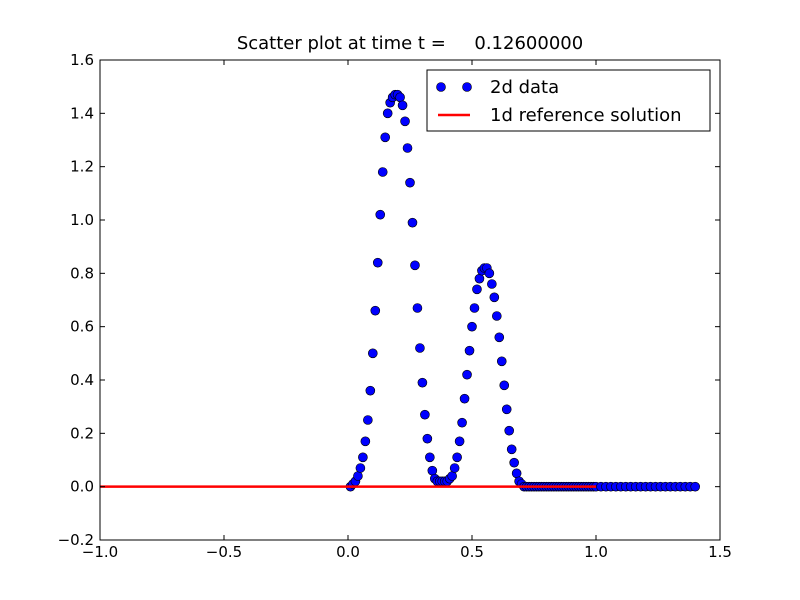  Describe the element at coordinates (586, 115) in the screenshot. I see `legend-label-1d-reference: 1d reference solution` at that location.